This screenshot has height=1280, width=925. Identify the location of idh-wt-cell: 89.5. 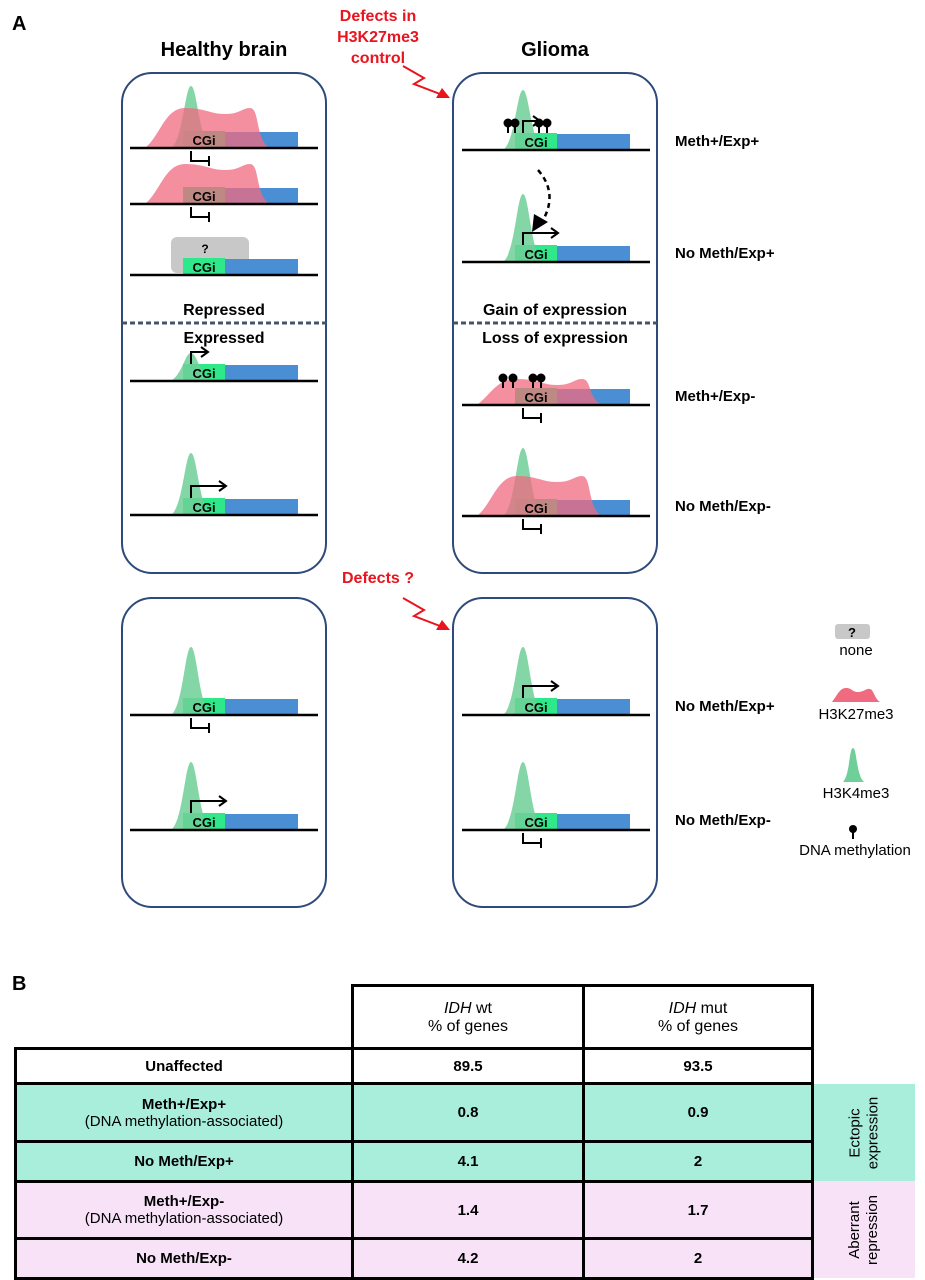
(468, 1066).